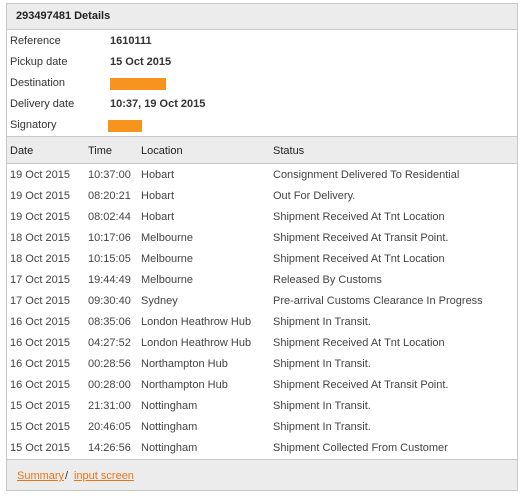 The width and height of the screenshot is (524, 497). I want to click on cell-time: 08:20:21, so click(109, 196).